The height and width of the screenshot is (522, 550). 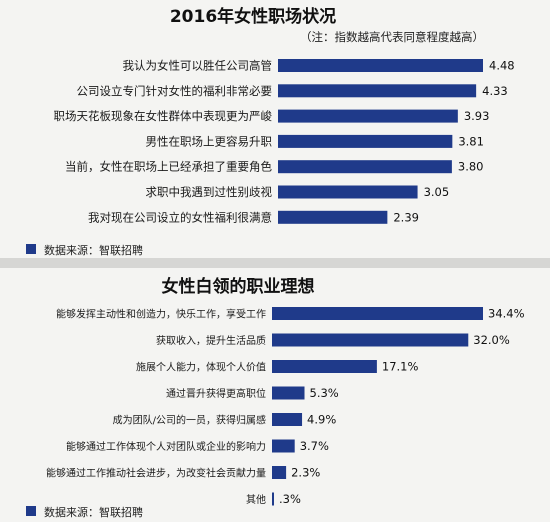 I want to click on data-label-0-5: 3.05, so click(x=437, y=192).